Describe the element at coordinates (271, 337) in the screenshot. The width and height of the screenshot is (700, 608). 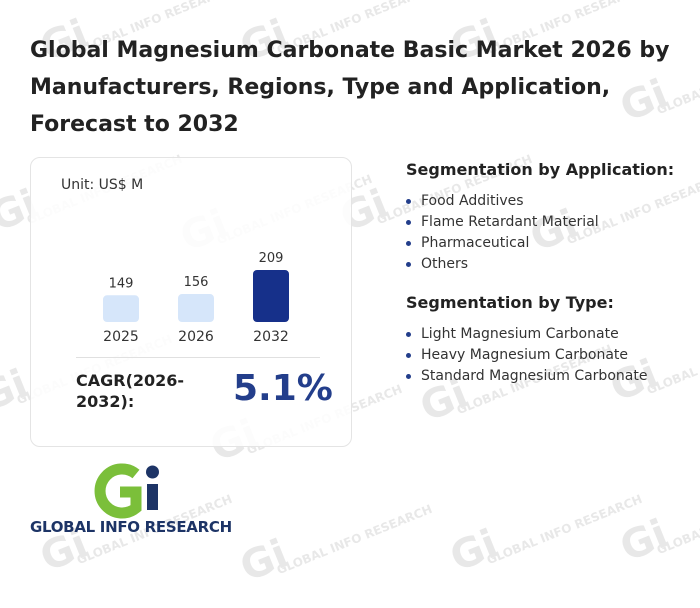
I see `category-label-2032: 2032` at that location.